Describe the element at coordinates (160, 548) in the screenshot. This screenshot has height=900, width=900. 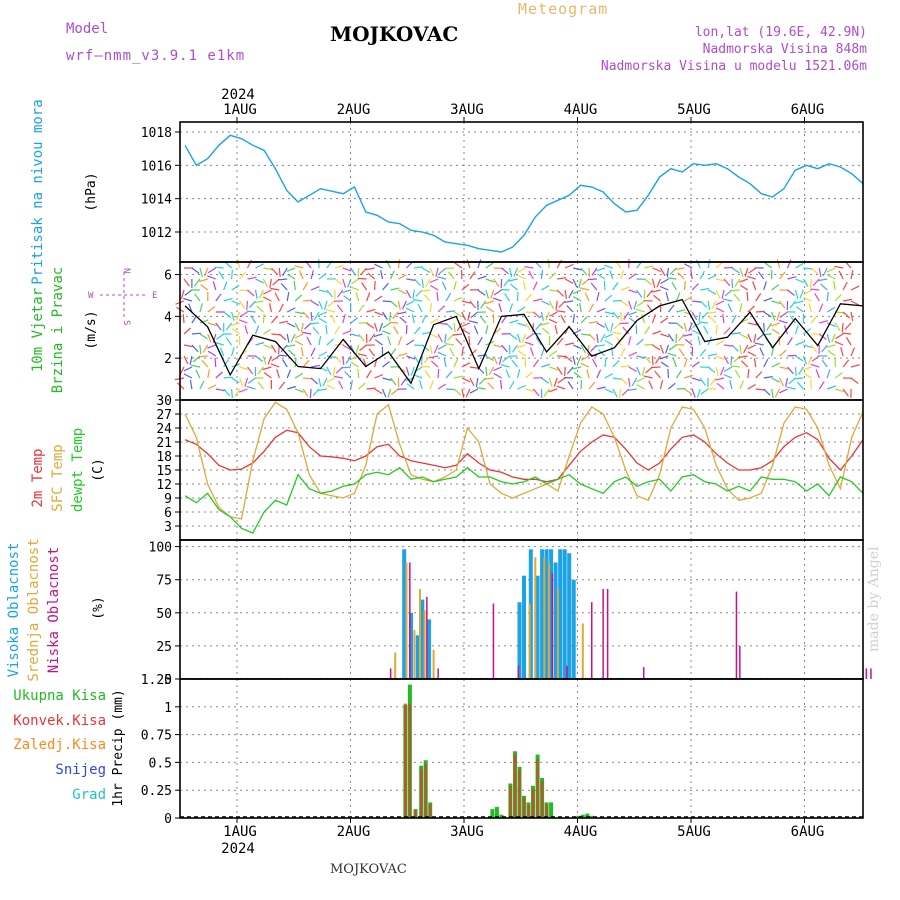
I see `y-tick-label: 100` at that location.